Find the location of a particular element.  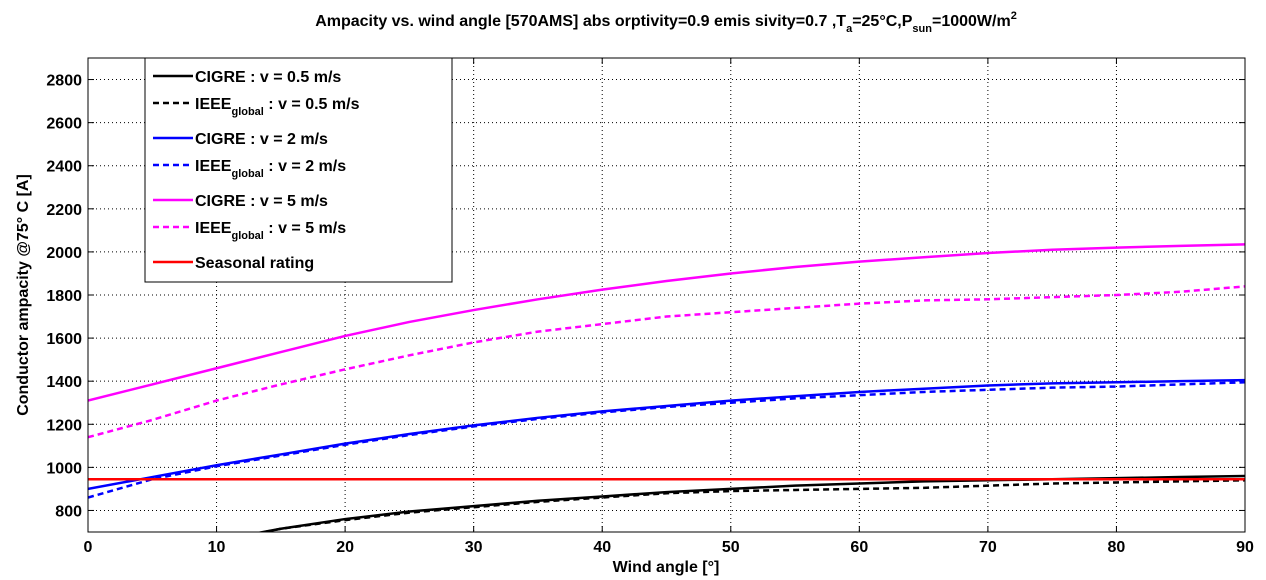

text-segment: : v = 5 m/s is located at coordinates (305, 228).